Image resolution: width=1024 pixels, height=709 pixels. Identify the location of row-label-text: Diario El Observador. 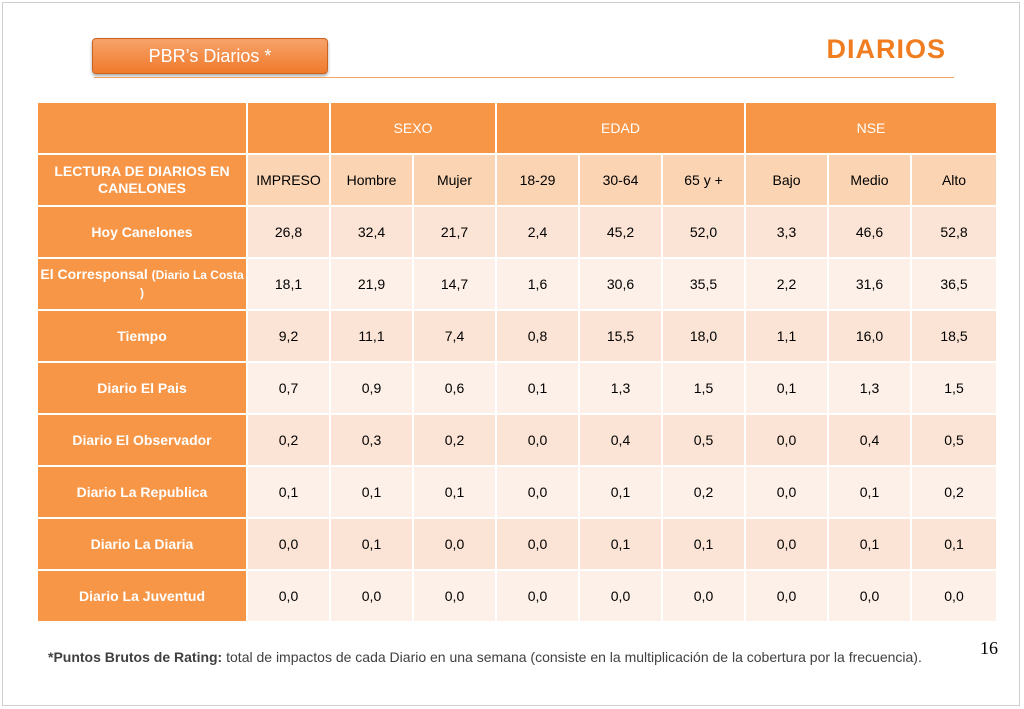
(142, 440).